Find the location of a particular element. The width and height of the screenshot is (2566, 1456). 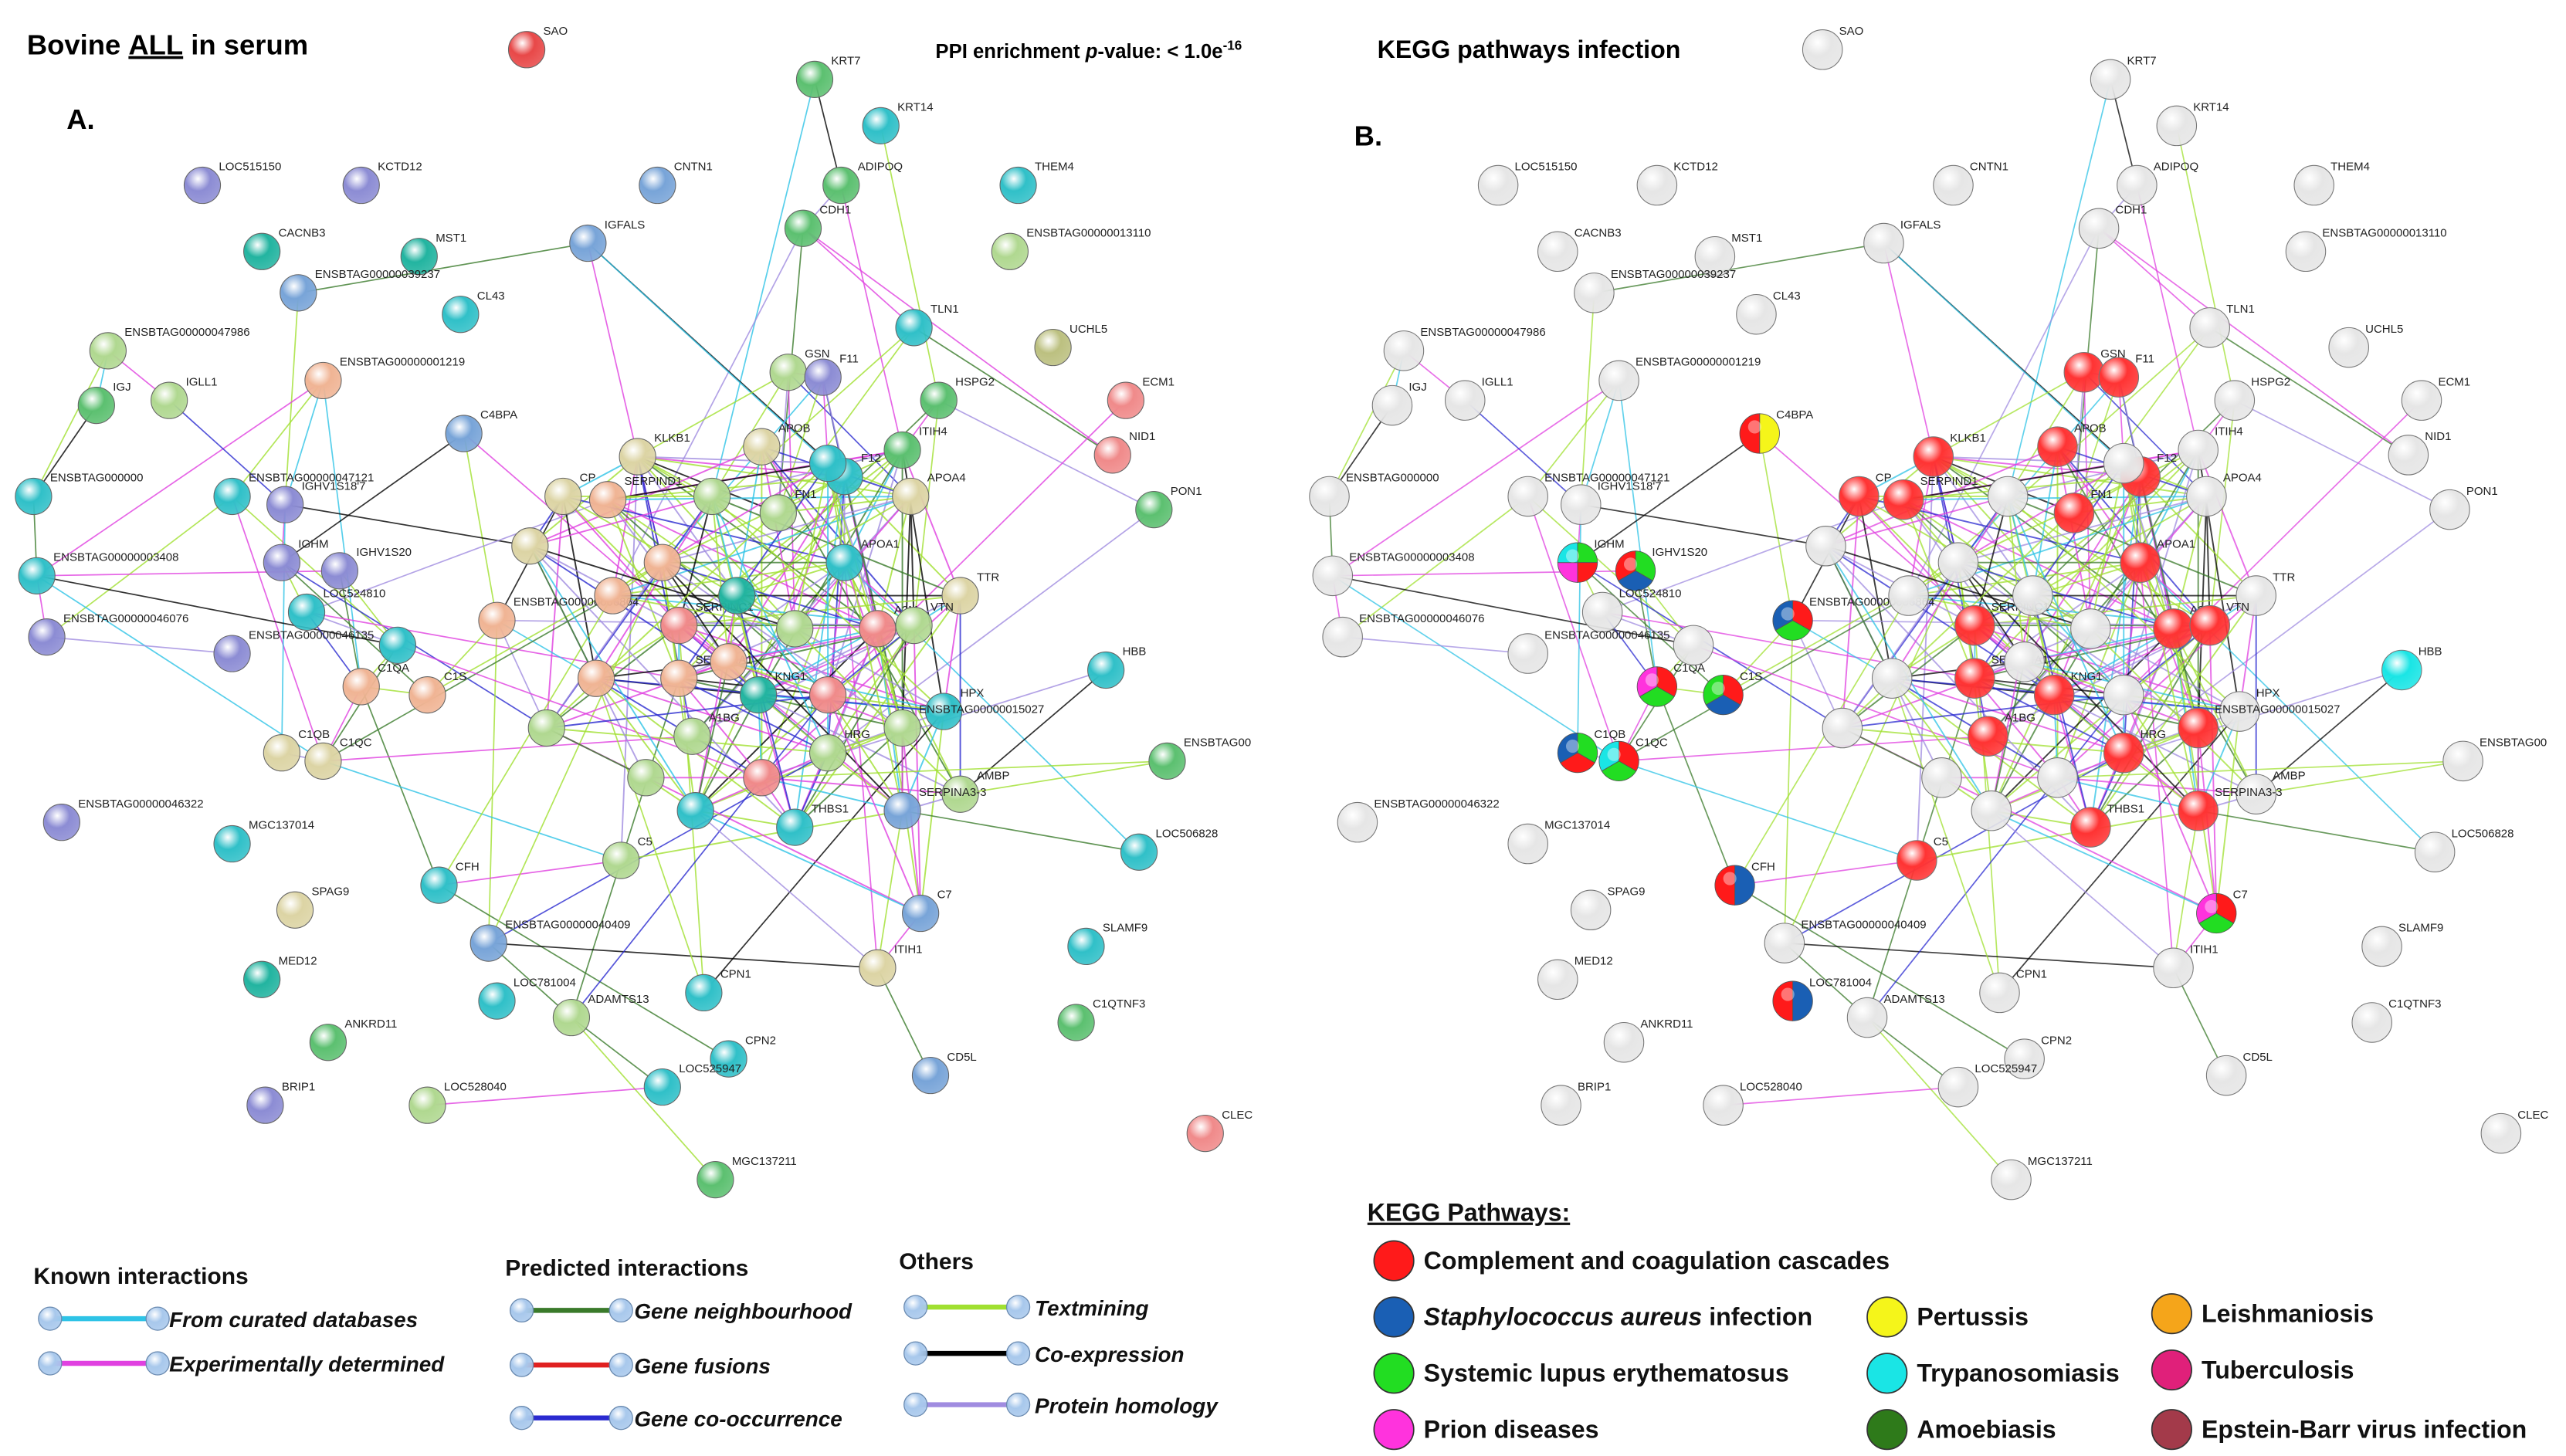

node-label: ENSBTAG00000047121 is located at coordinates (1606, 479).